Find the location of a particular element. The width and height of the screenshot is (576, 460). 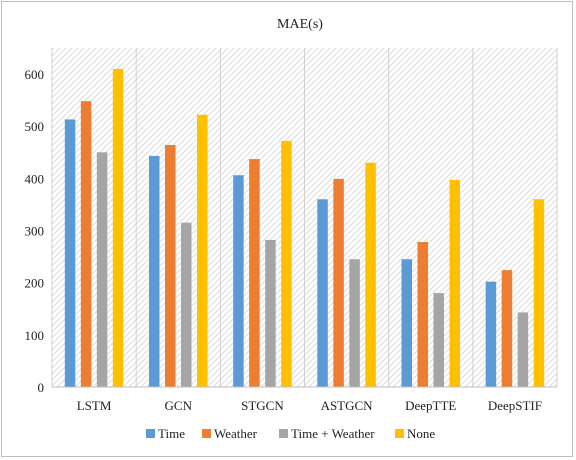

x-tick-label: LSTM is located at coordinates (94, 405).